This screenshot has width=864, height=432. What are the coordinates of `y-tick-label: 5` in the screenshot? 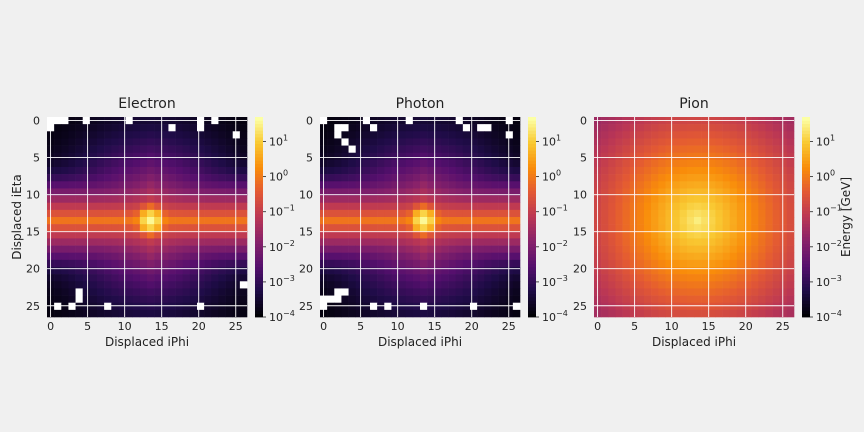 It's located at (36, 158).